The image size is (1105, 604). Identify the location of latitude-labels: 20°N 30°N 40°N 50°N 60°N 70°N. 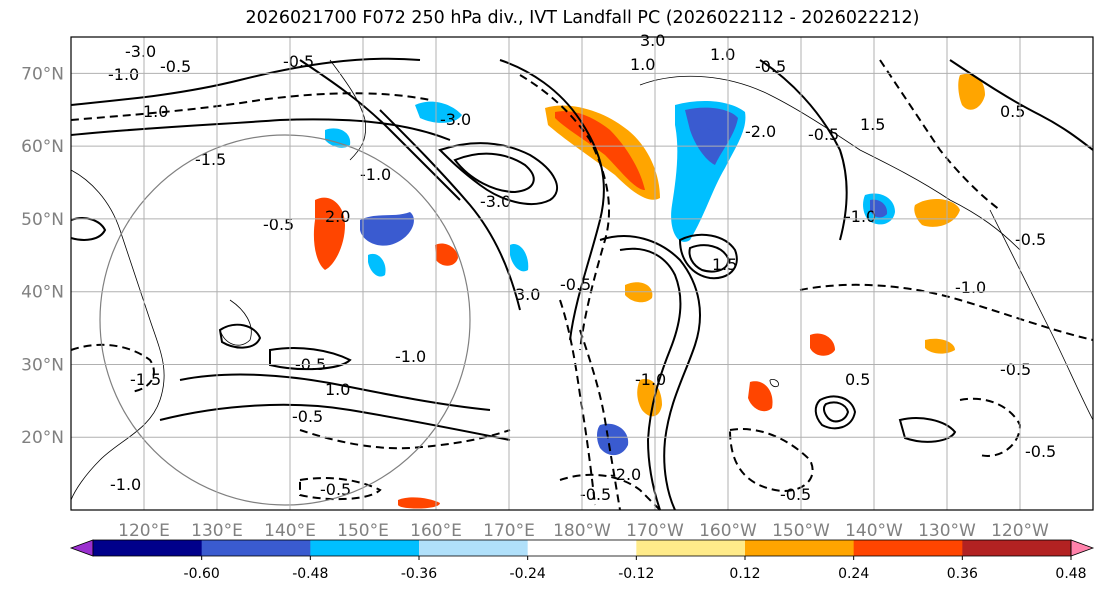
(42, 256).